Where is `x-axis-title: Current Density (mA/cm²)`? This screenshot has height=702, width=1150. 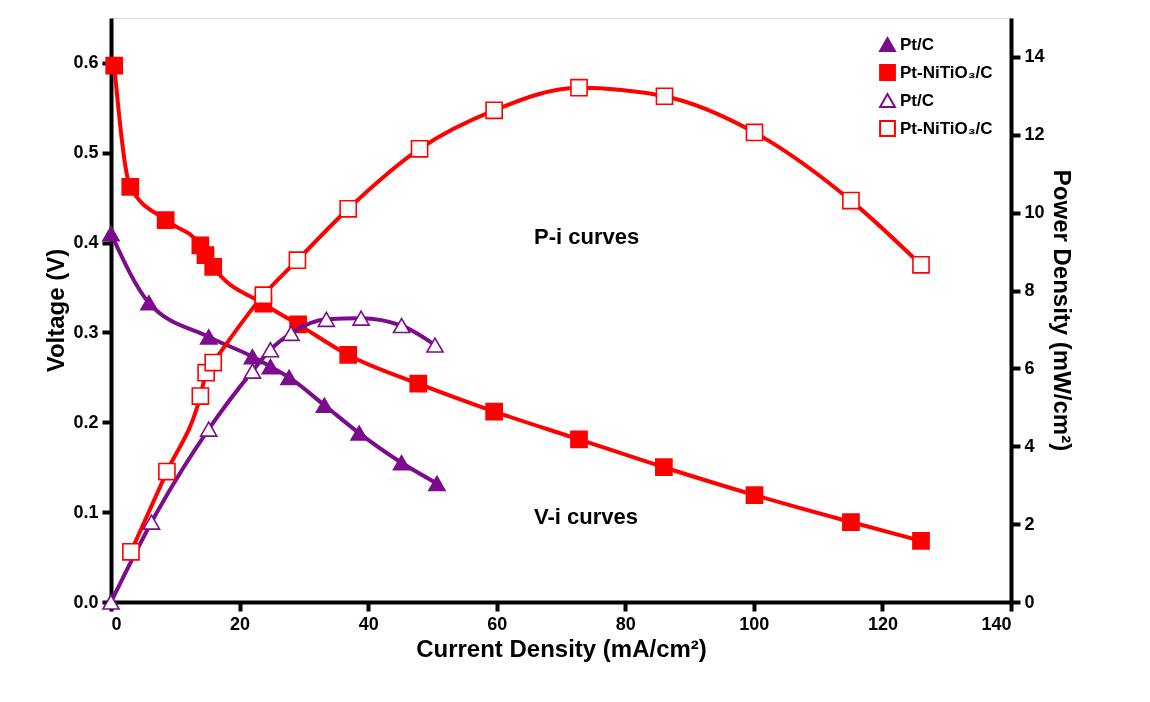
x-axis-title: Current Density (mA/cm²) is located at coordinates (561, 648).